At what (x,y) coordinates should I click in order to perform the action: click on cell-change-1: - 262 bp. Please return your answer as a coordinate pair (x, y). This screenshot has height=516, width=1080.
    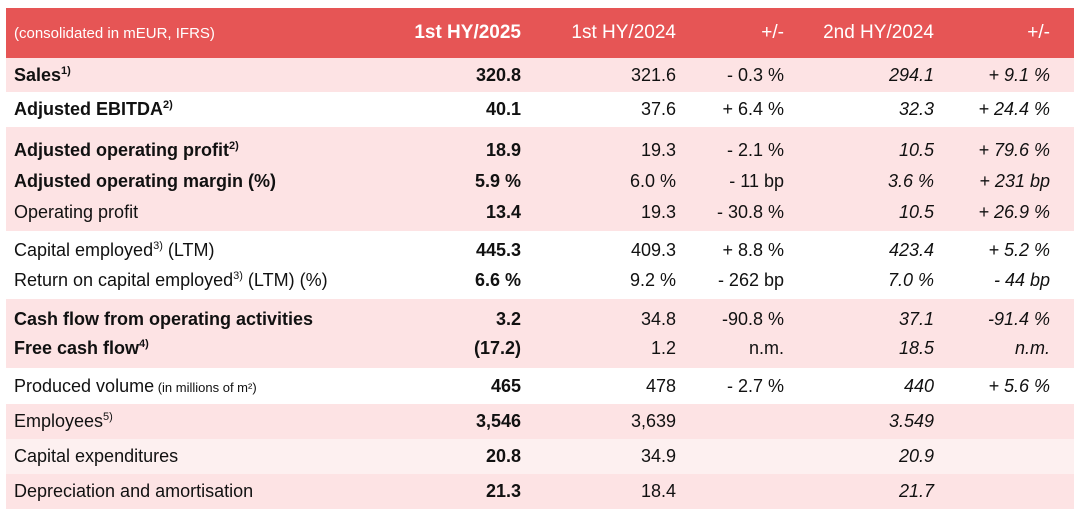
    Looking at the image, I should click on (750, 279).